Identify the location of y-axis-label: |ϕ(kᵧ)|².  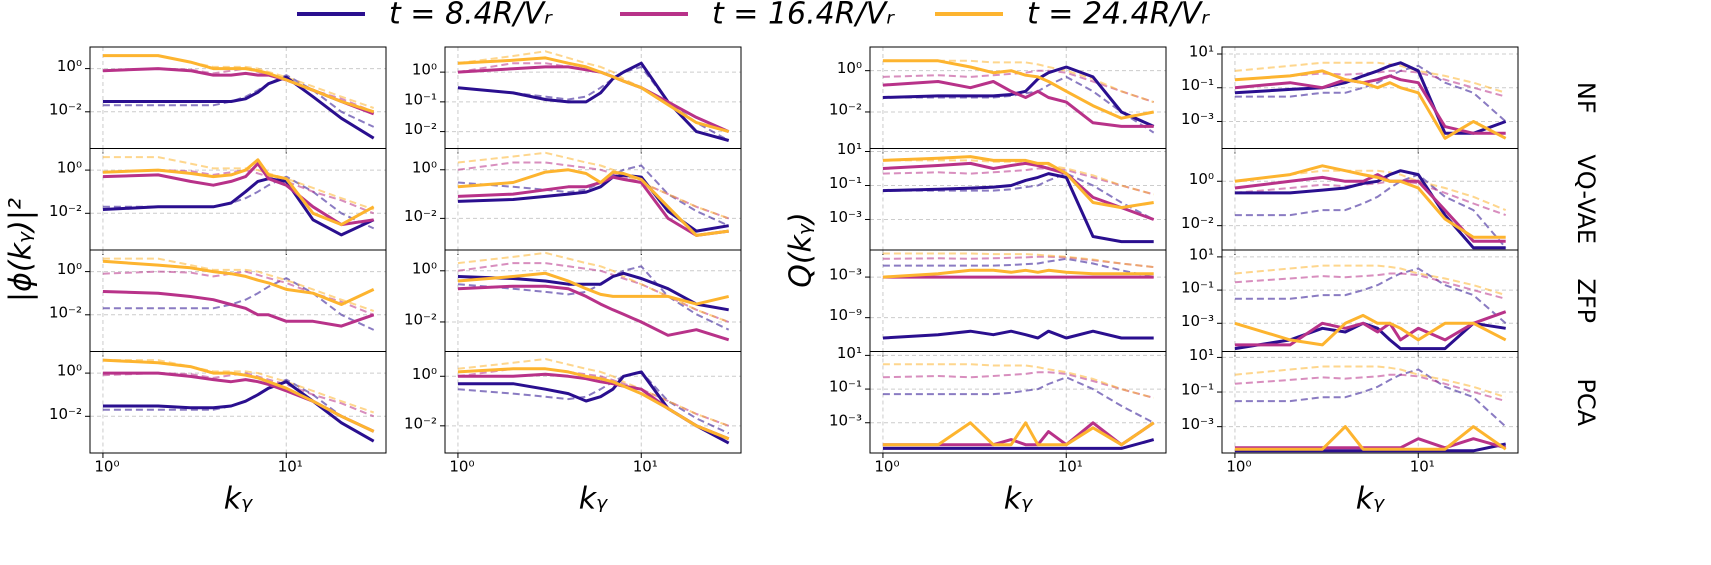
(21, 250).